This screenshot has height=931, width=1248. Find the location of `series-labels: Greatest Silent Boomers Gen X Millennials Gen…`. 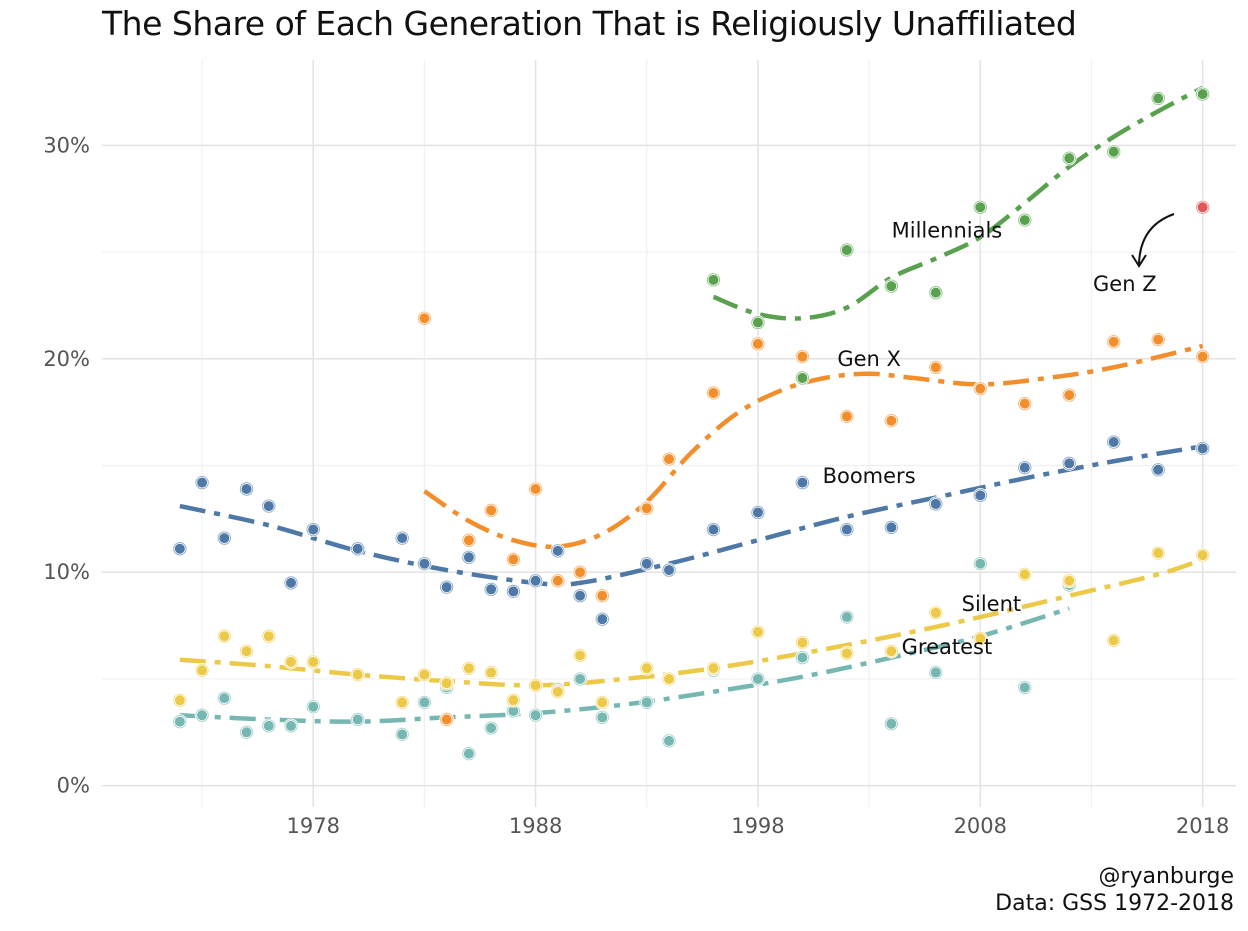

series-labels: Greatest Silent Boomers Gen X Millennials Gen… is located at coordinates (990, 439).